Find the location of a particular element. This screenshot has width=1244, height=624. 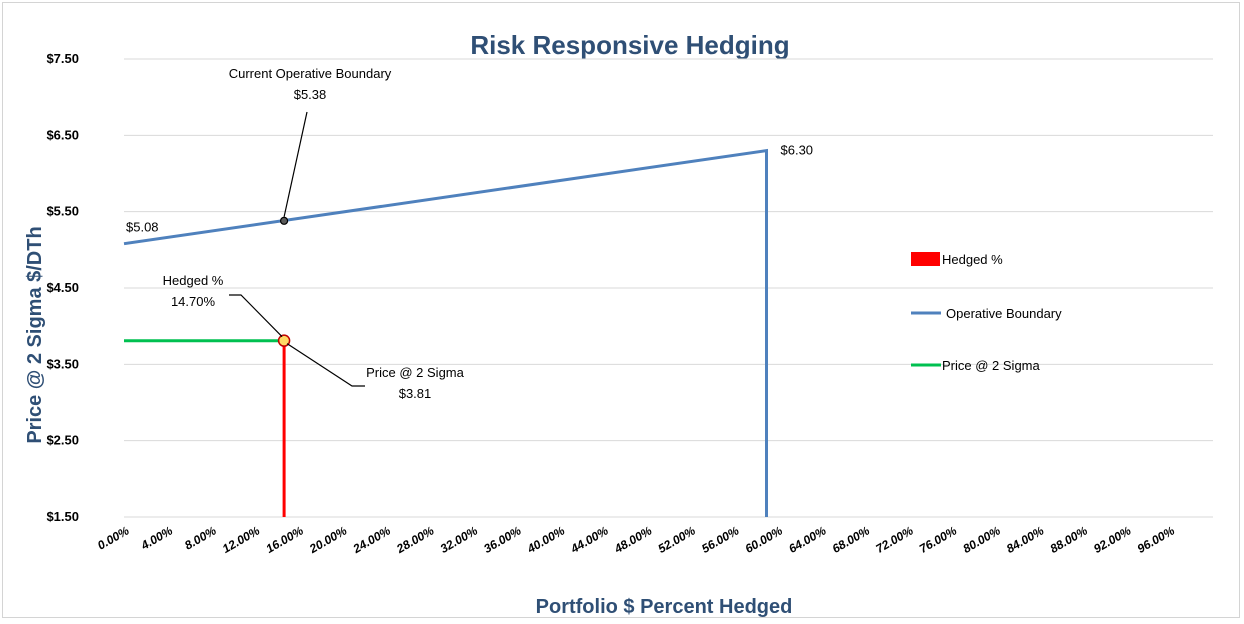

legend-label-operative-boundary: Operative Boundary is located at coordinates (1004, 313).